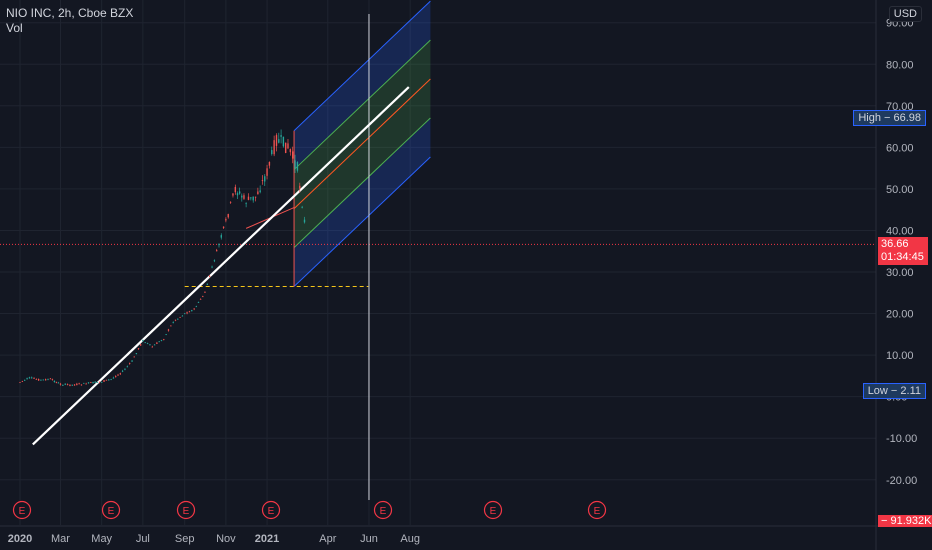 This screenshot has width=932, height=550. Describe the element at coordinates (14, 28) in the screenshot. I see `volume-indicator-label: Vol` at that location.